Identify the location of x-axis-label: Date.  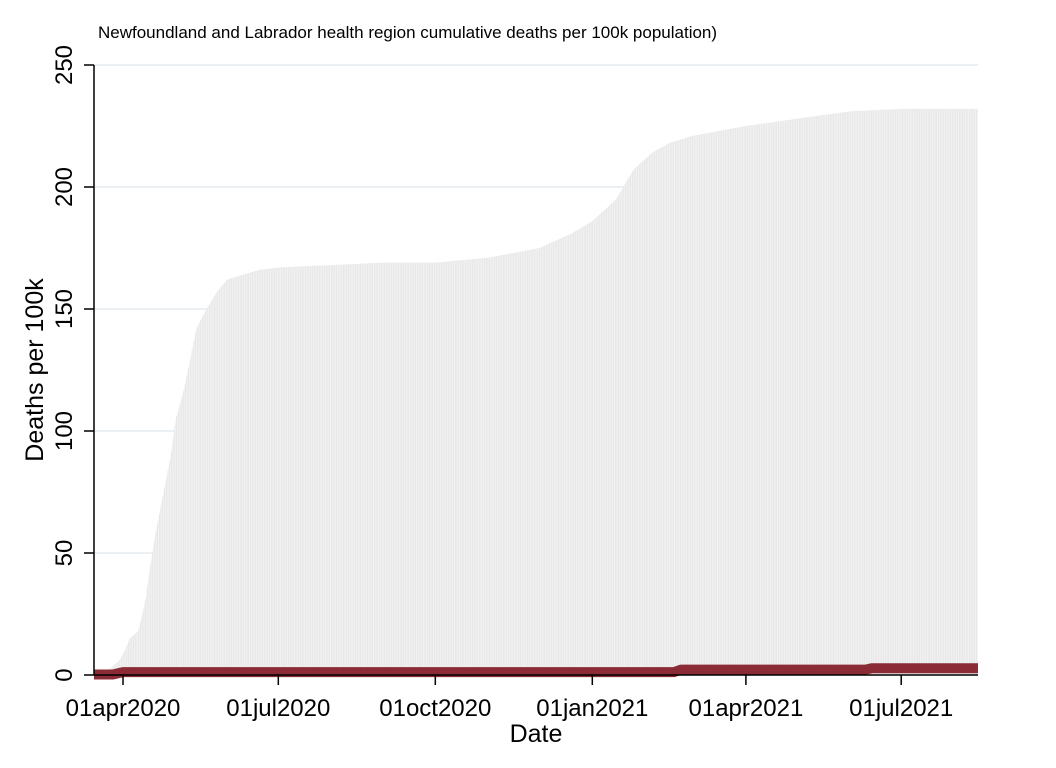
(536, 734).